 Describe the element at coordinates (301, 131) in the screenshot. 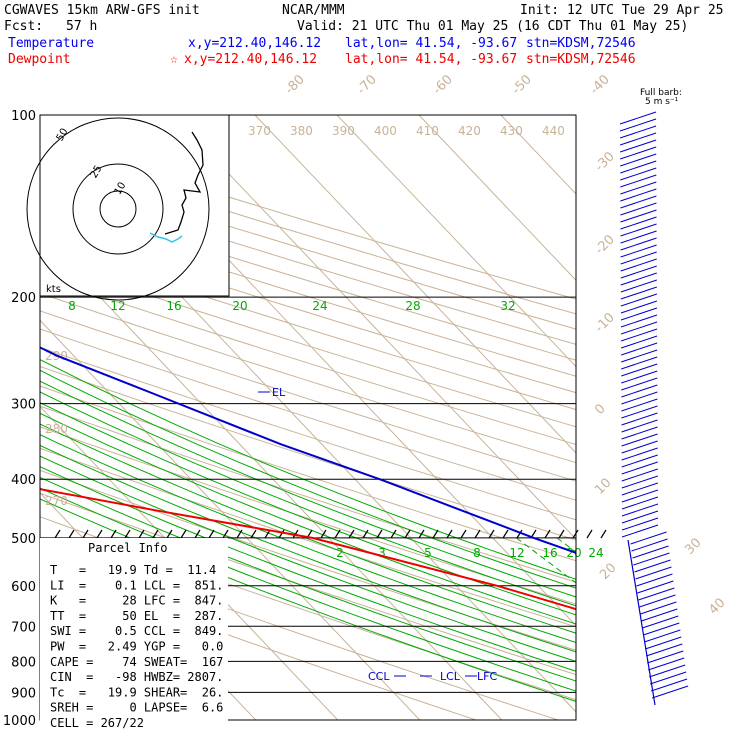

I see `theta-tick-label: 380` at that location.